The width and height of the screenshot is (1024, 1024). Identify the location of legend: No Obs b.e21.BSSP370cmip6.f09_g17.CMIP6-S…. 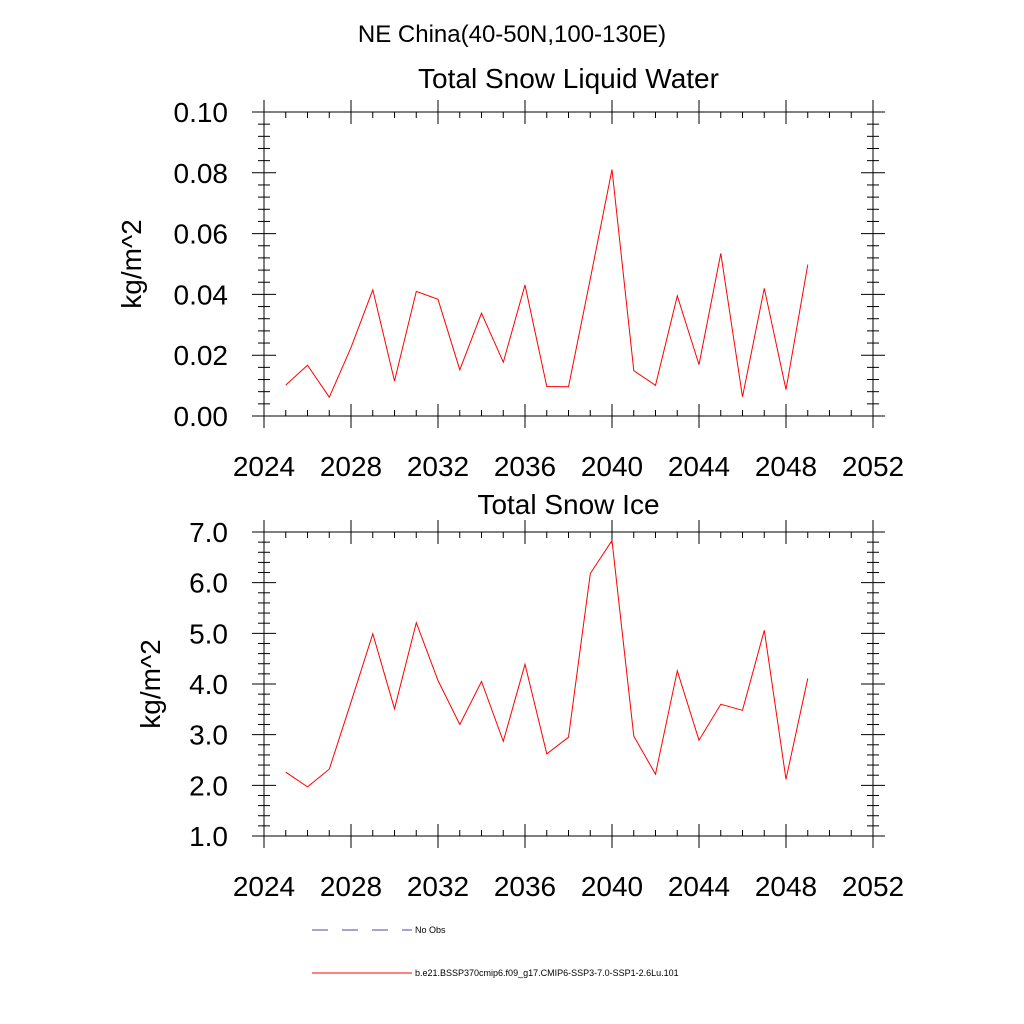
(495, 951).